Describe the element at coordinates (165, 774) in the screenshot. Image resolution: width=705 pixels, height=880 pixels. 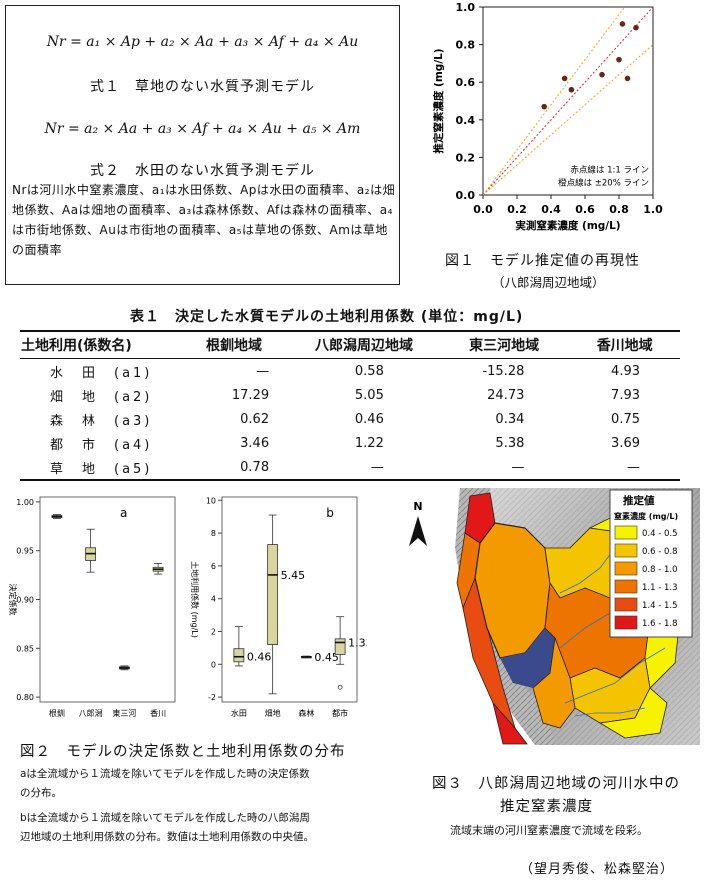
I see `figure2-note-a-line1: aは全流域から１流域を除いてモデルを作成した時の決定係数` at that location.